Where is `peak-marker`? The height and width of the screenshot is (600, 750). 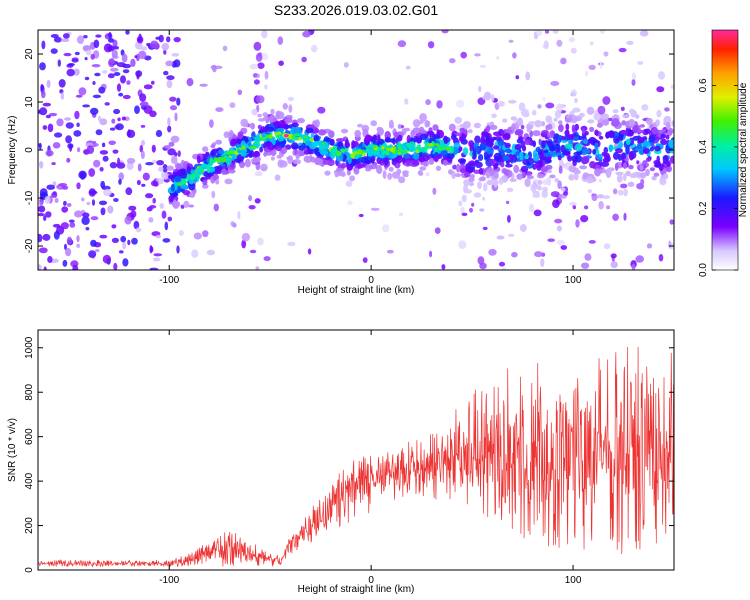
peak-marker is located at coordinates (286, 136).